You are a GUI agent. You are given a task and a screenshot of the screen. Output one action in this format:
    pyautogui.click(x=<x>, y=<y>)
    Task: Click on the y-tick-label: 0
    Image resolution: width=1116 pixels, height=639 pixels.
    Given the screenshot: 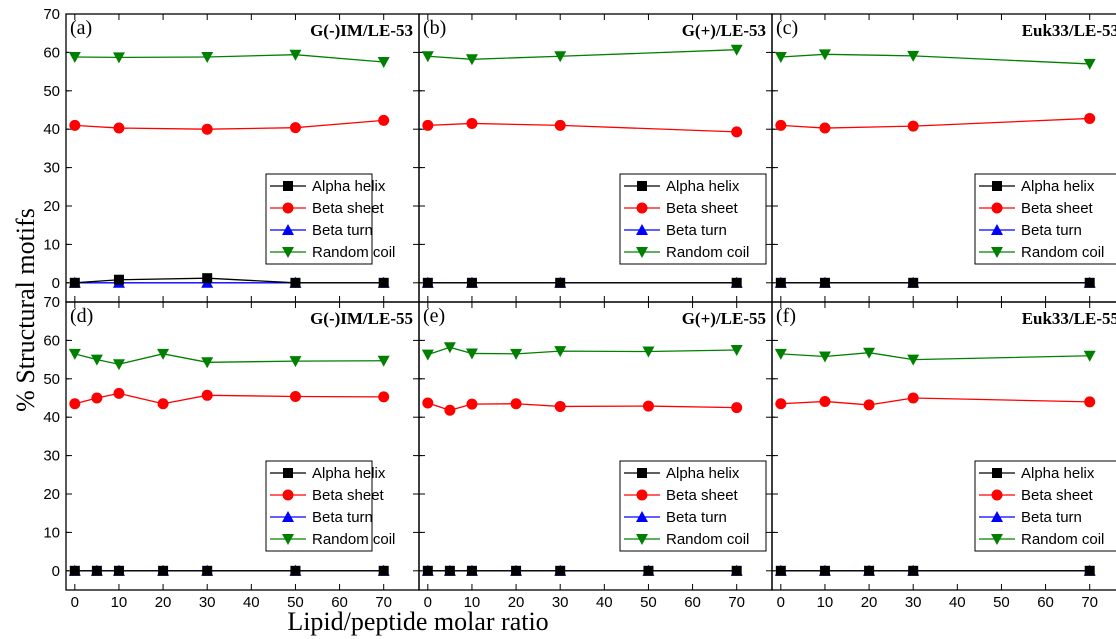 What is the action you would take?
    pyautogui.click(x=56, y=283)
    